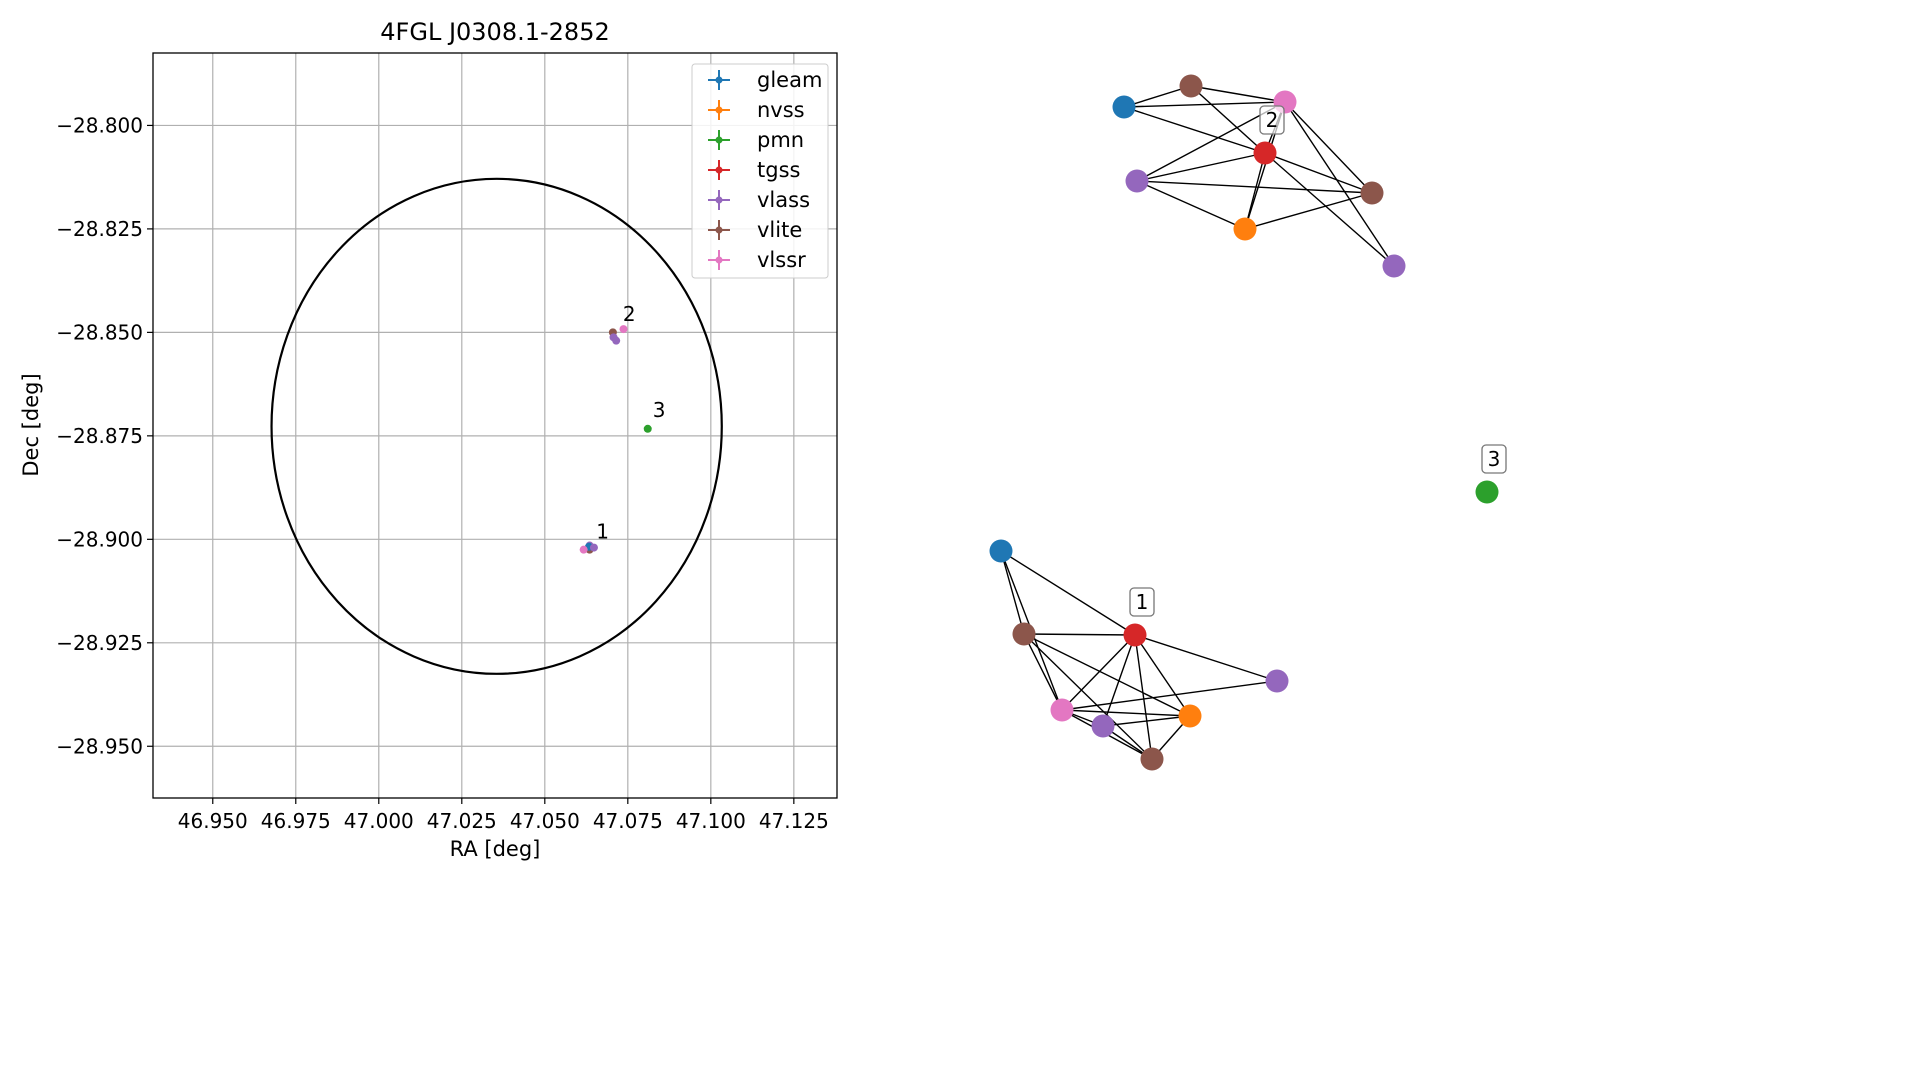 This screenshot has height=1080, width=1919. Describe the element at coordinates (99, 125) in the screenshot. I see `y-tick-label: −28.800` at that location.